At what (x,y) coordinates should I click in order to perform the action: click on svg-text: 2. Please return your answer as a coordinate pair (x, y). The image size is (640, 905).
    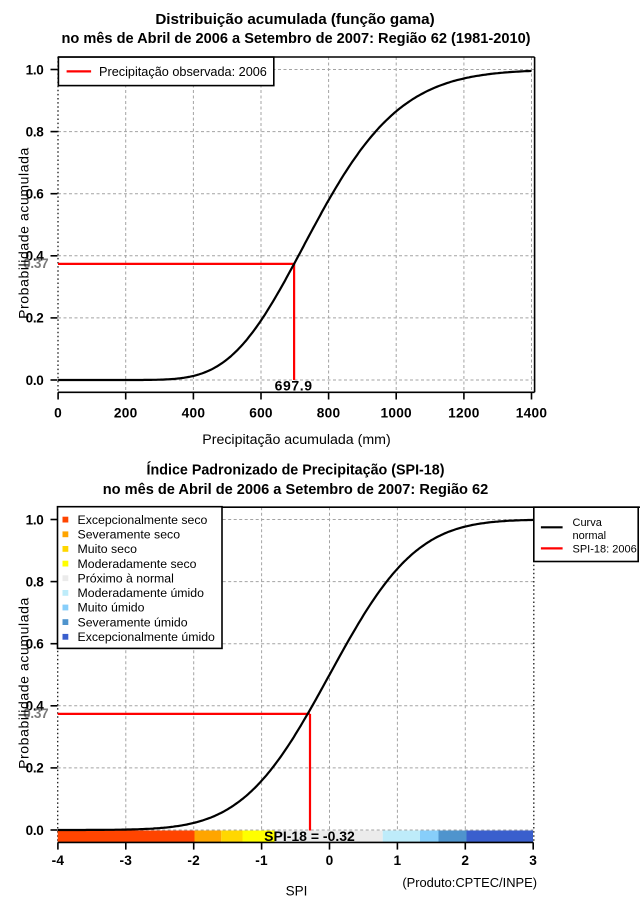
    Looking at the image, I should click on (465, 860).